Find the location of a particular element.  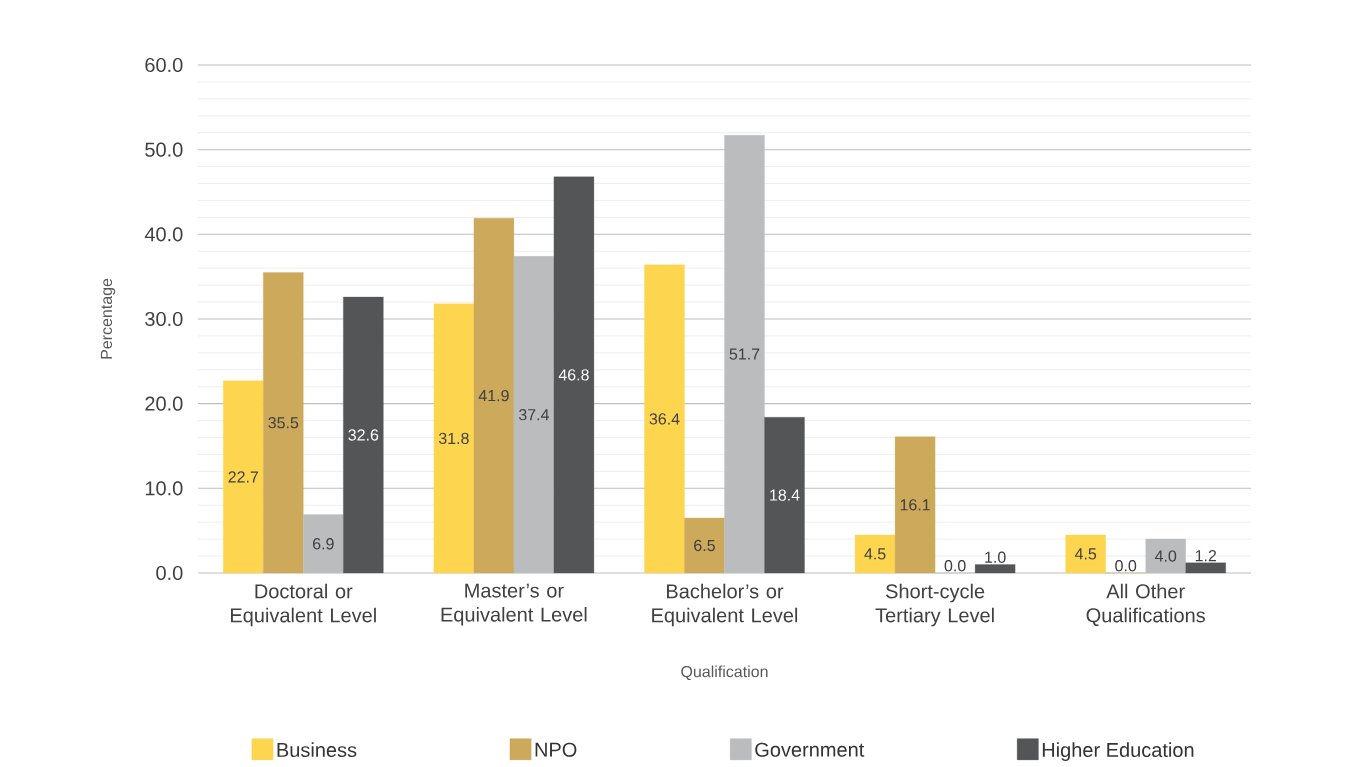

data-label: 4.0 is located at coordinates (1165, 556).